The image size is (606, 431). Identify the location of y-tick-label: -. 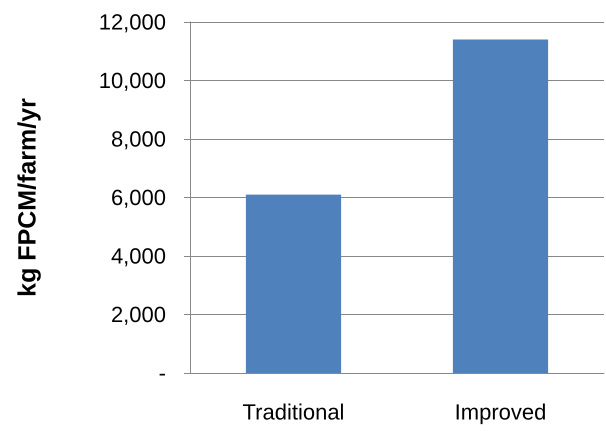
(162, 373).